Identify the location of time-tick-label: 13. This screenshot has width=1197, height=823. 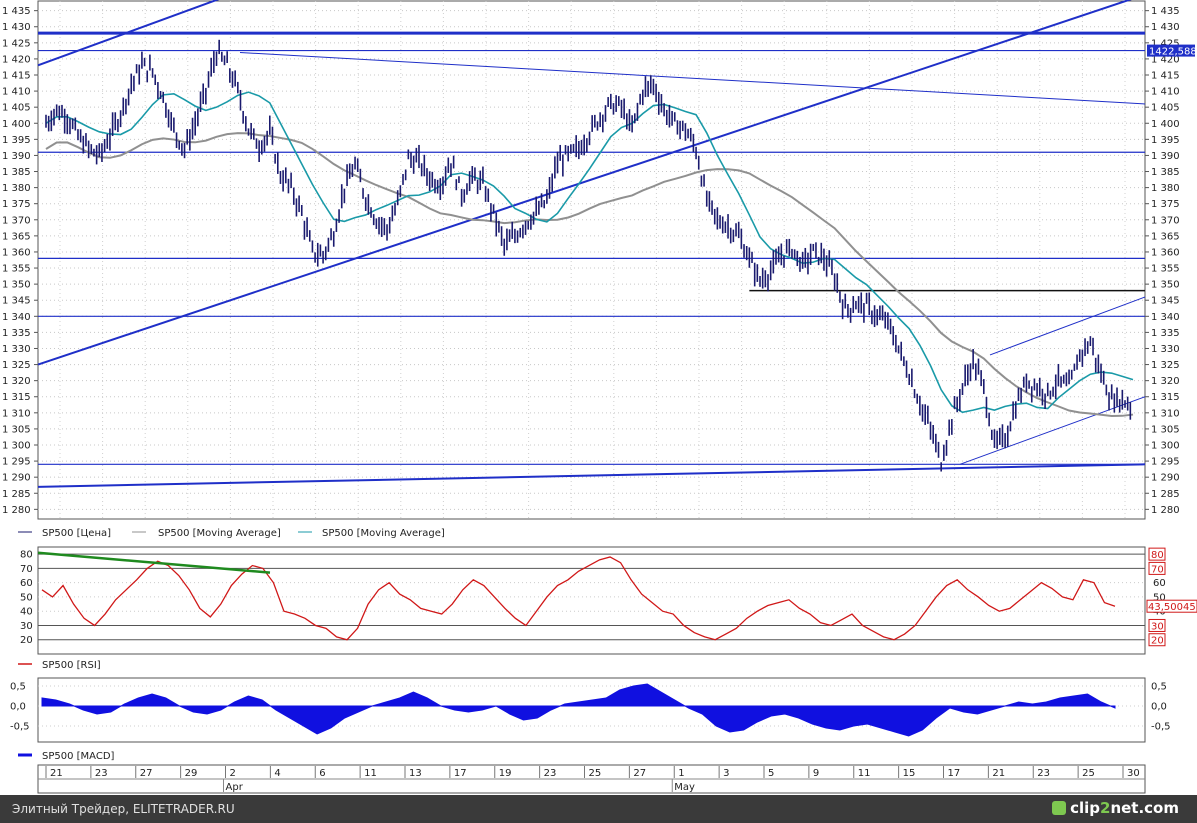
(415, 773).